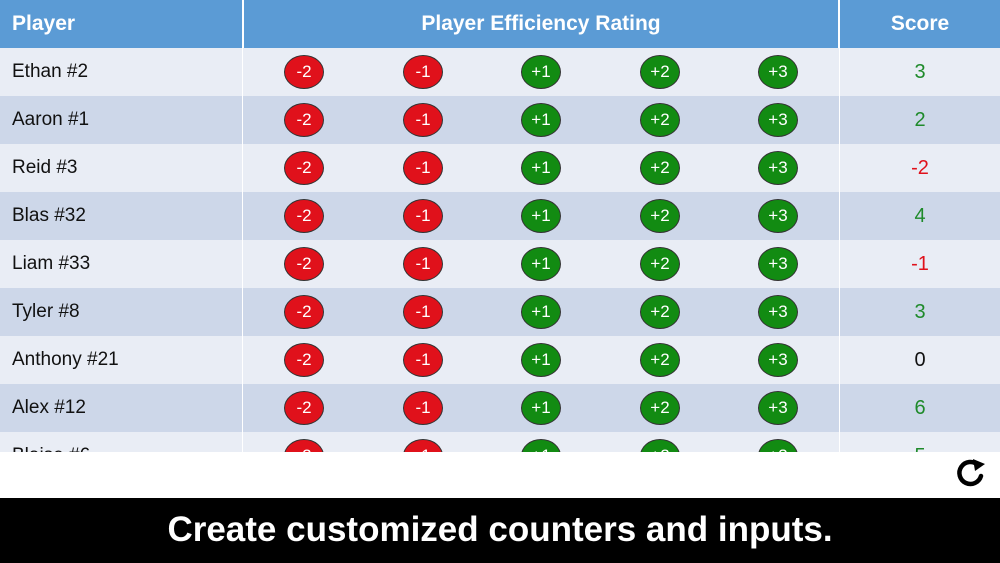 The height and width of the screenshot is (563, 1000). What do you see at coordinates (920, 360) in the screenshot?
I see `player-score: 0` at bounding box center [920, 360].